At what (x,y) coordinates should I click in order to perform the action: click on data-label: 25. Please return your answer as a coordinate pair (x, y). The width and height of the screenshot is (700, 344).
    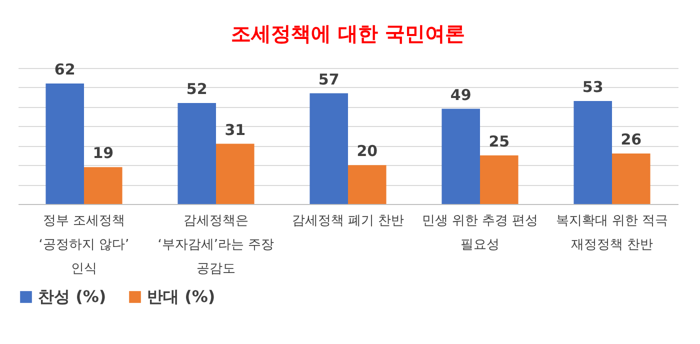
    Looking at the image, I should click on (499, 141).